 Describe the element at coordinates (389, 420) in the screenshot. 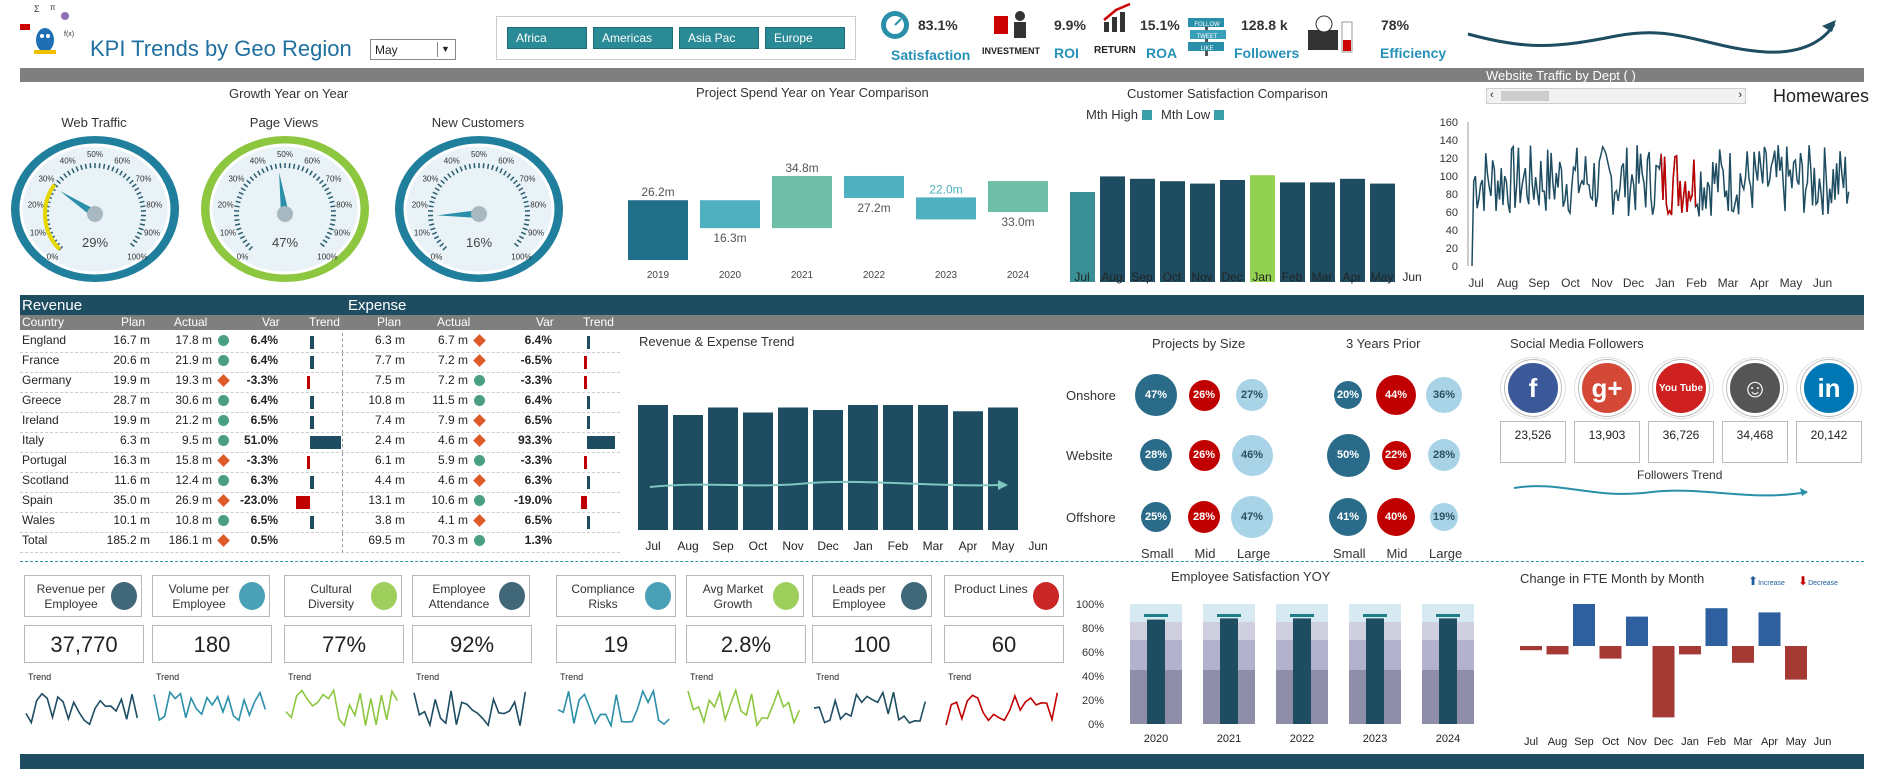

I see `exp-plan: 7.4 m` at that location.